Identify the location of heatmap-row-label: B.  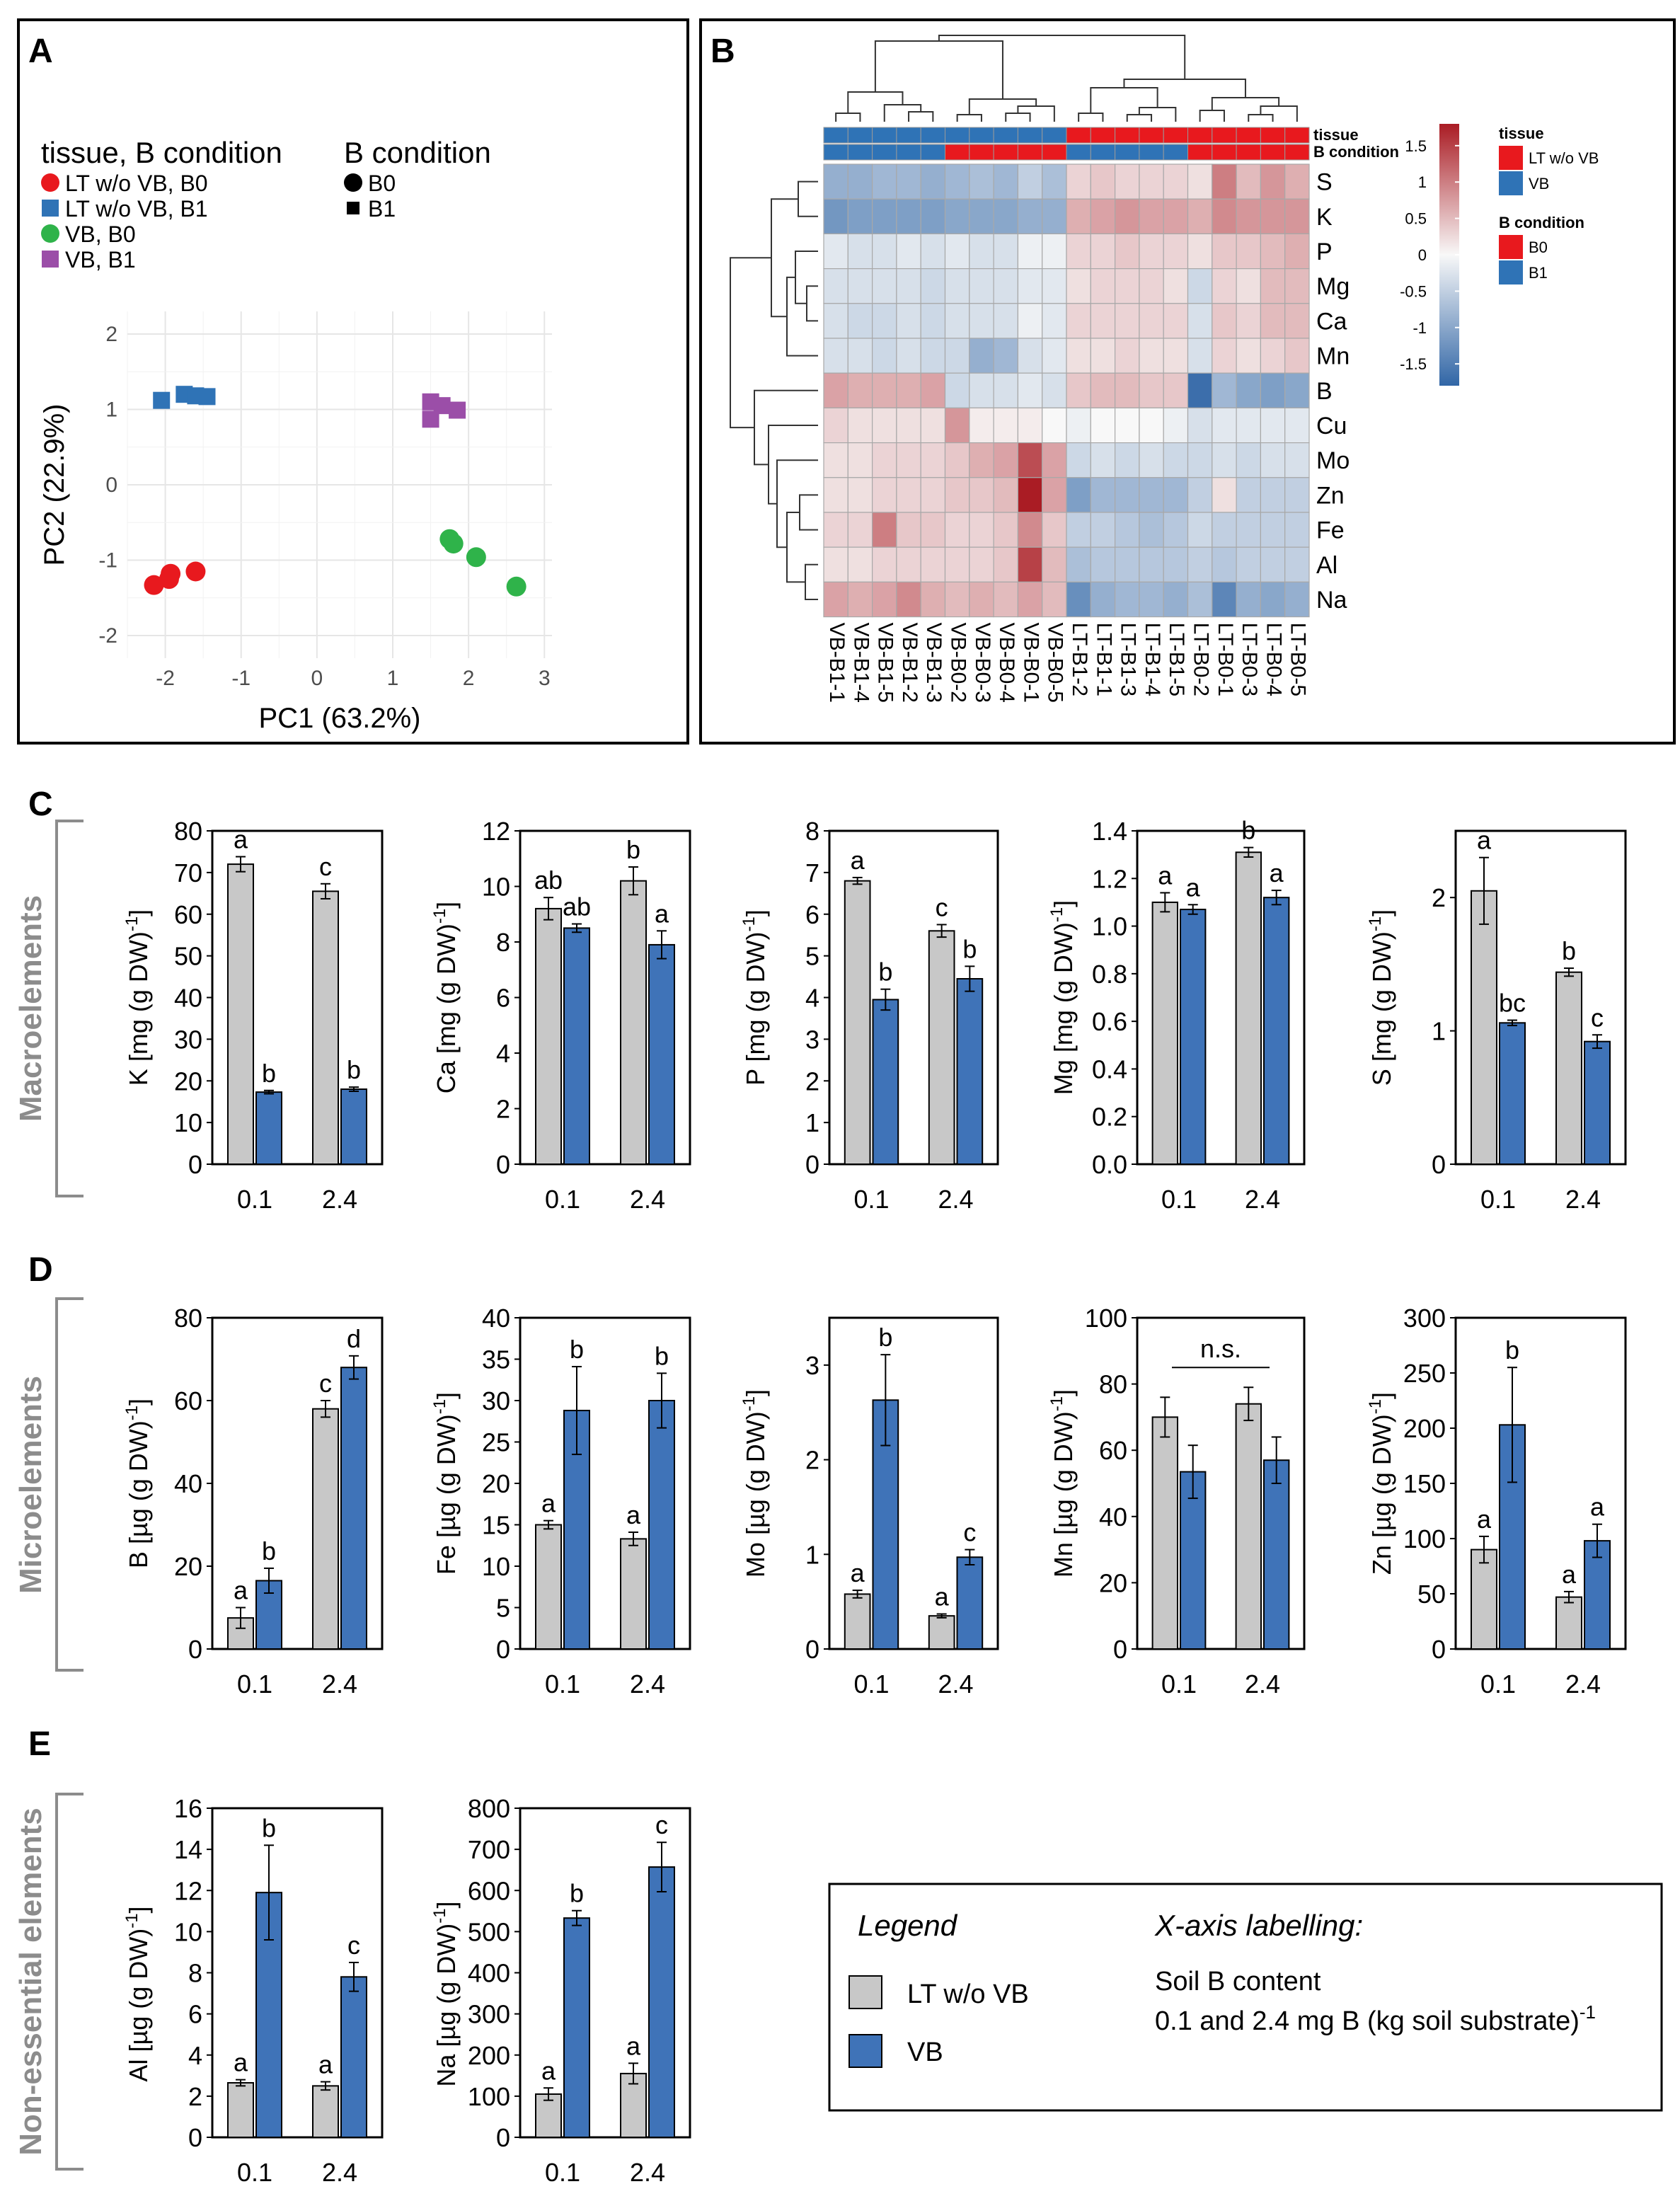
(1325, 391).